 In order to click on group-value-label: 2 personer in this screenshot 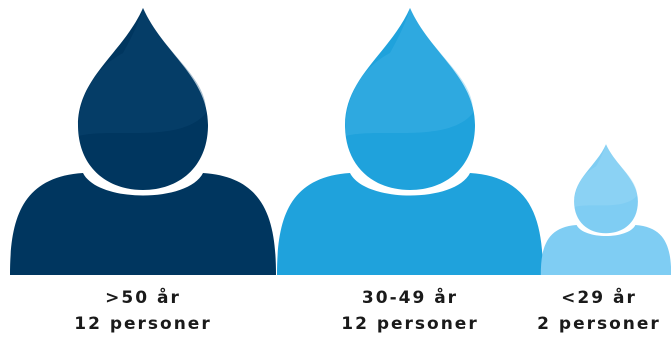, I will do `click(599, 324)`.